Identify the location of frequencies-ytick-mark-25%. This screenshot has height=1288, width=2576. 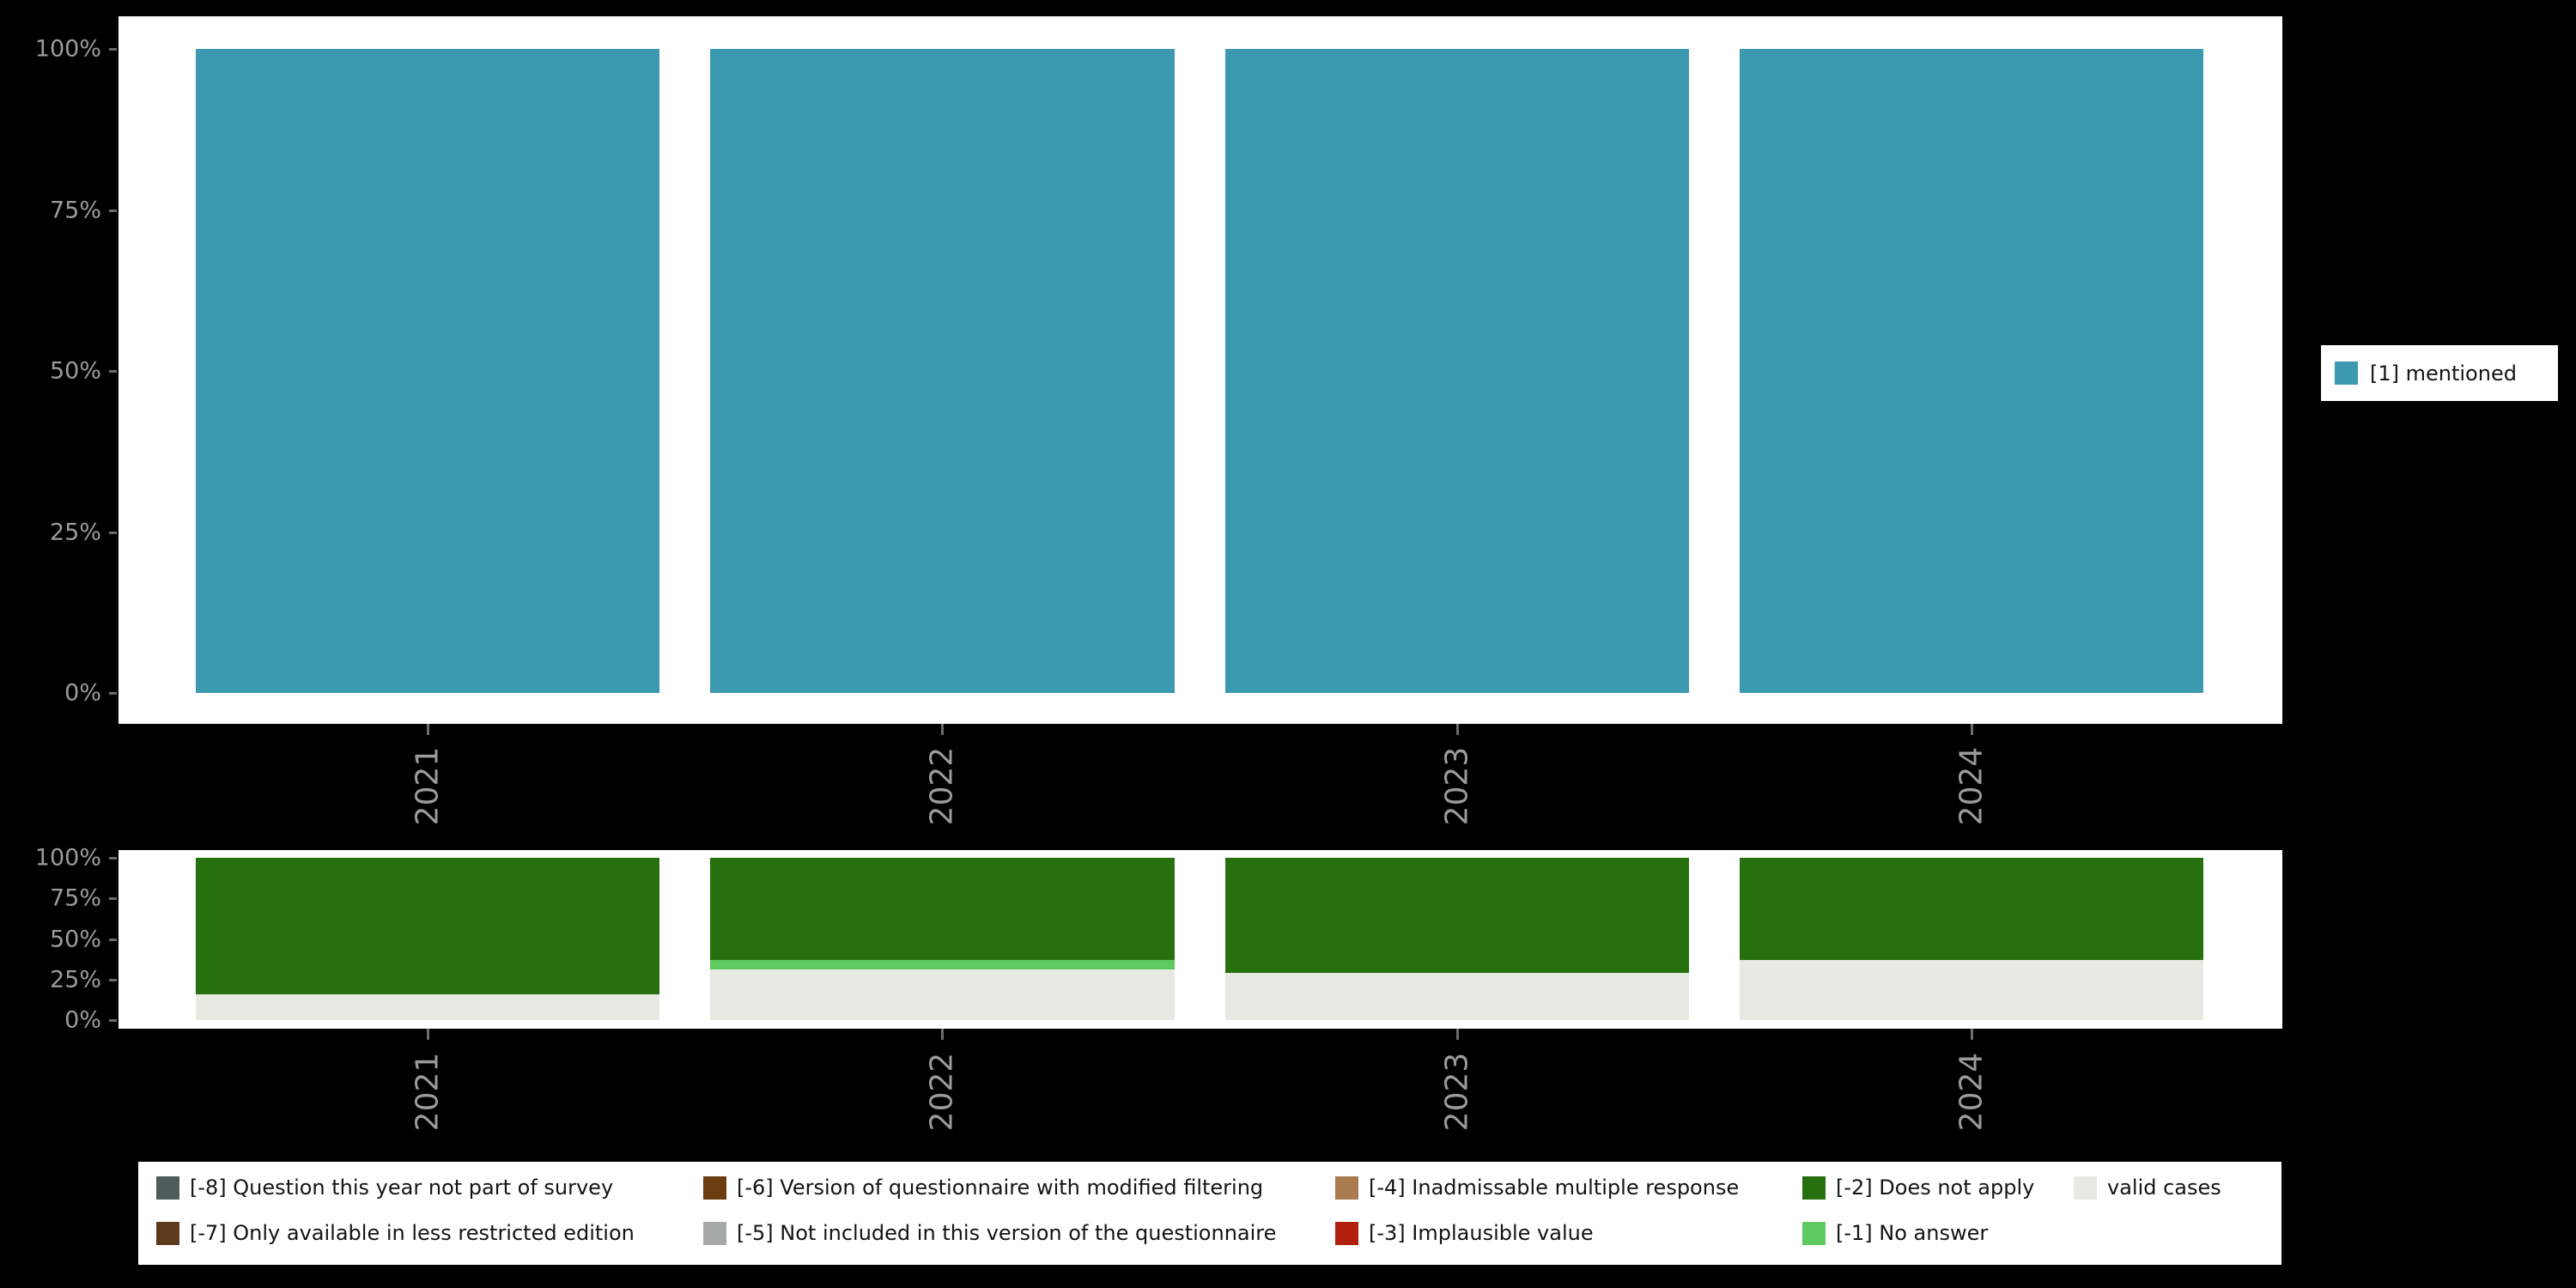
(113, 532).